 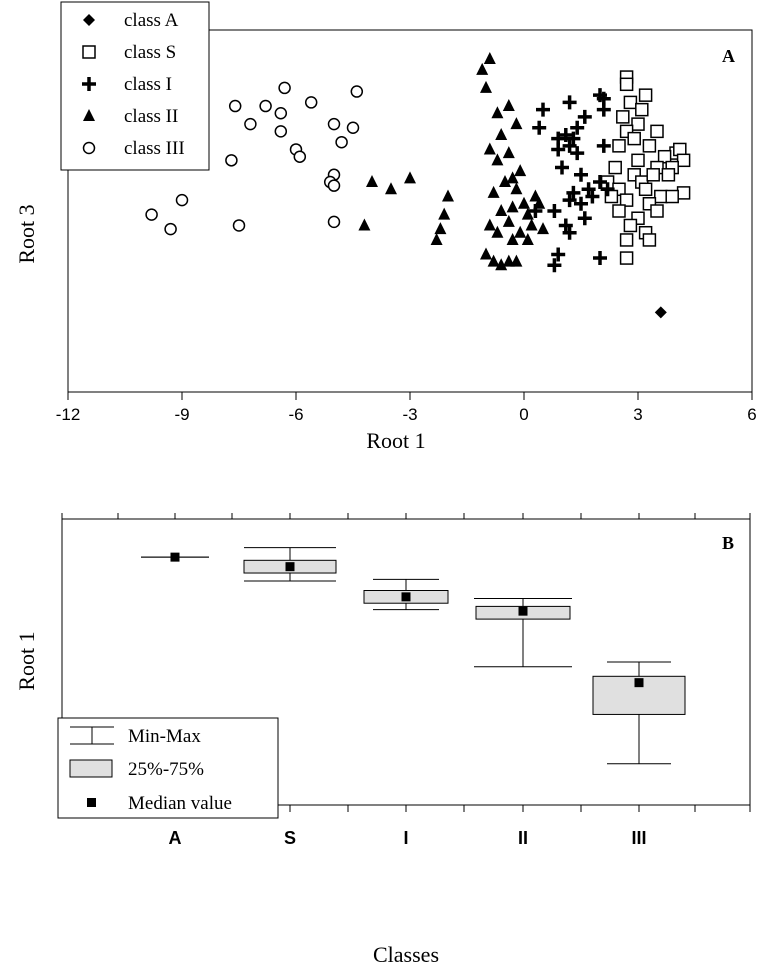 I want to click on legend-marker-square-icon, so click(x=89, y=52).